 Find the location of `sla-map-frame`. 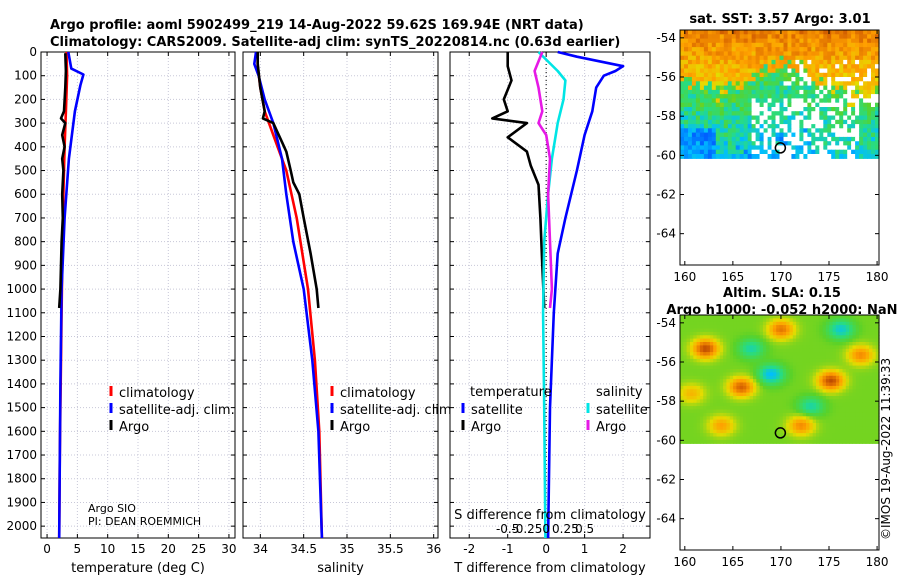

sla-map-frame is located at coordinates (779, 432).